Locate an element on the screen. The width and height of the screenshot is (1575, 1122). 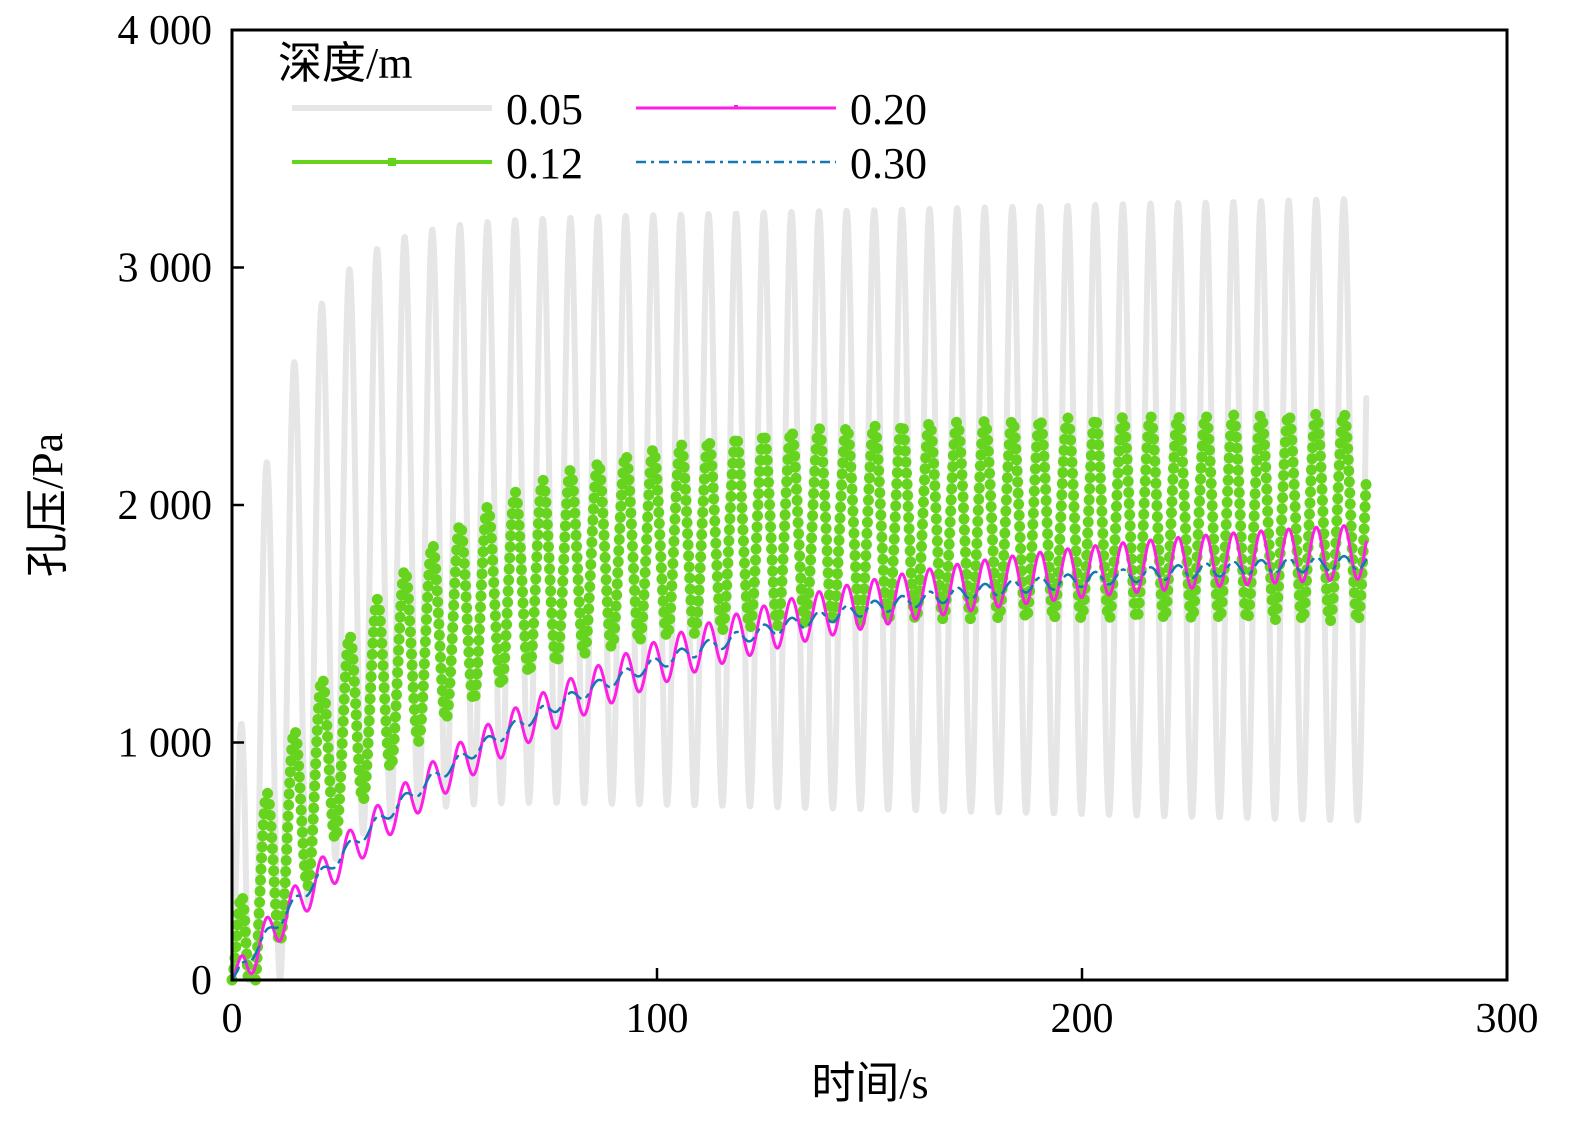
legend-item-0.30: 0.30 is located at coordinates (781, 163).